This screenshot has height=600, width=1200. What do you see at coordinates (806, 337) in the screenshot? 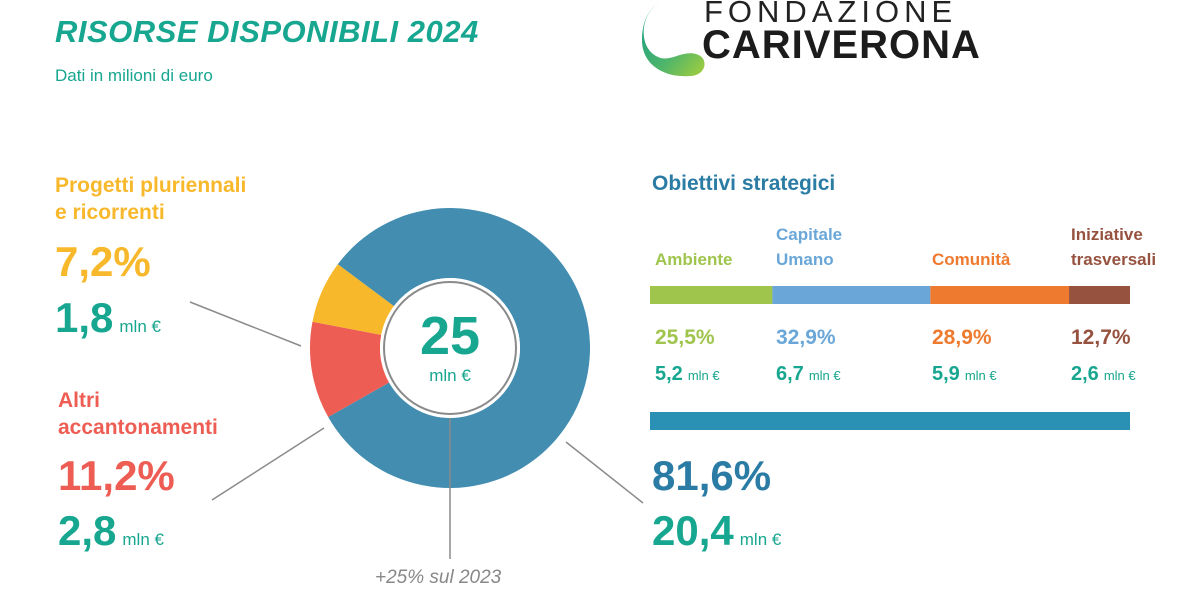
I see `segment-percent-capitale-umano: 32,9%` at bounding box center [806, 337].